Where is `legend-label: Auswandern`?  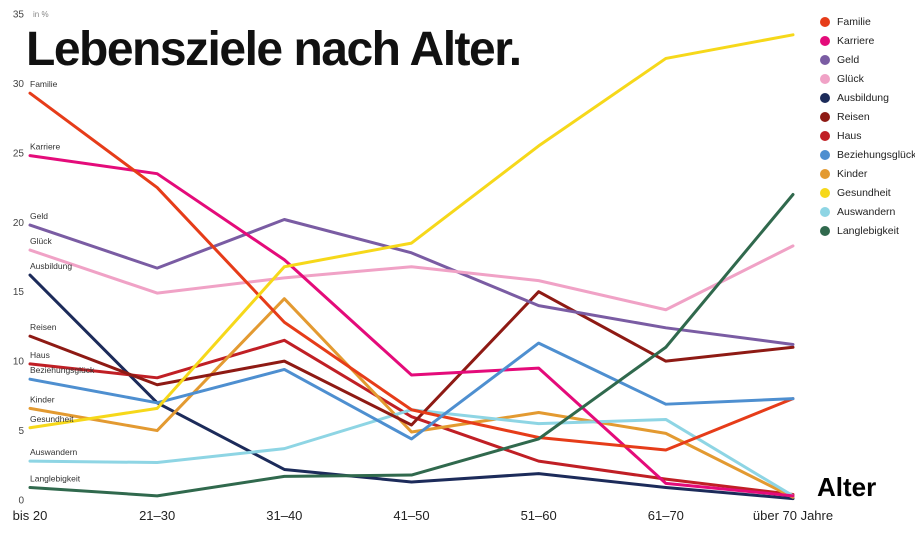 legend-label: Auswandern is located at coordinates (866, 211).